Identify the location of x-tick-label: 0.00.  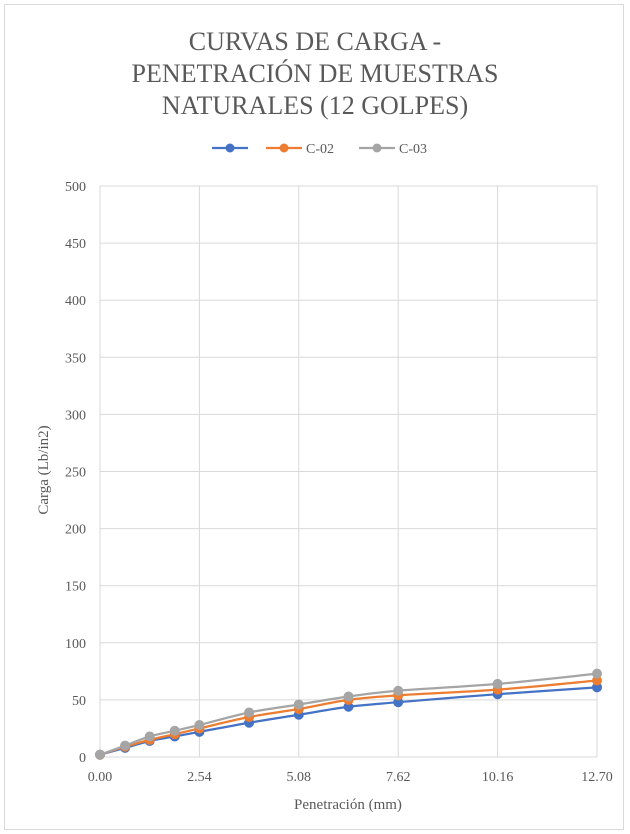
(100, 777).